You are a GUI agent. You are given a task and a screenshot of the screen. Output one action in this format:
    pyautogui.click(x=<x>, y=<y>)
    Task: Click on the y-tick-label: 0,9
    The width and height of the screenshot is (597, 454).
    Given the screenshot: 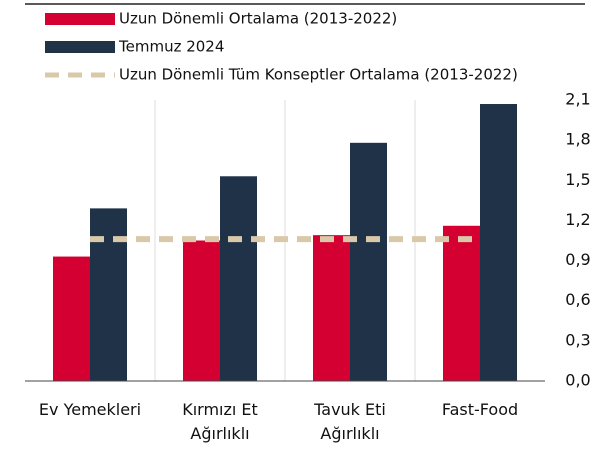 What is the action you would take?
    pyautogui.click(x=577, y=259)
    